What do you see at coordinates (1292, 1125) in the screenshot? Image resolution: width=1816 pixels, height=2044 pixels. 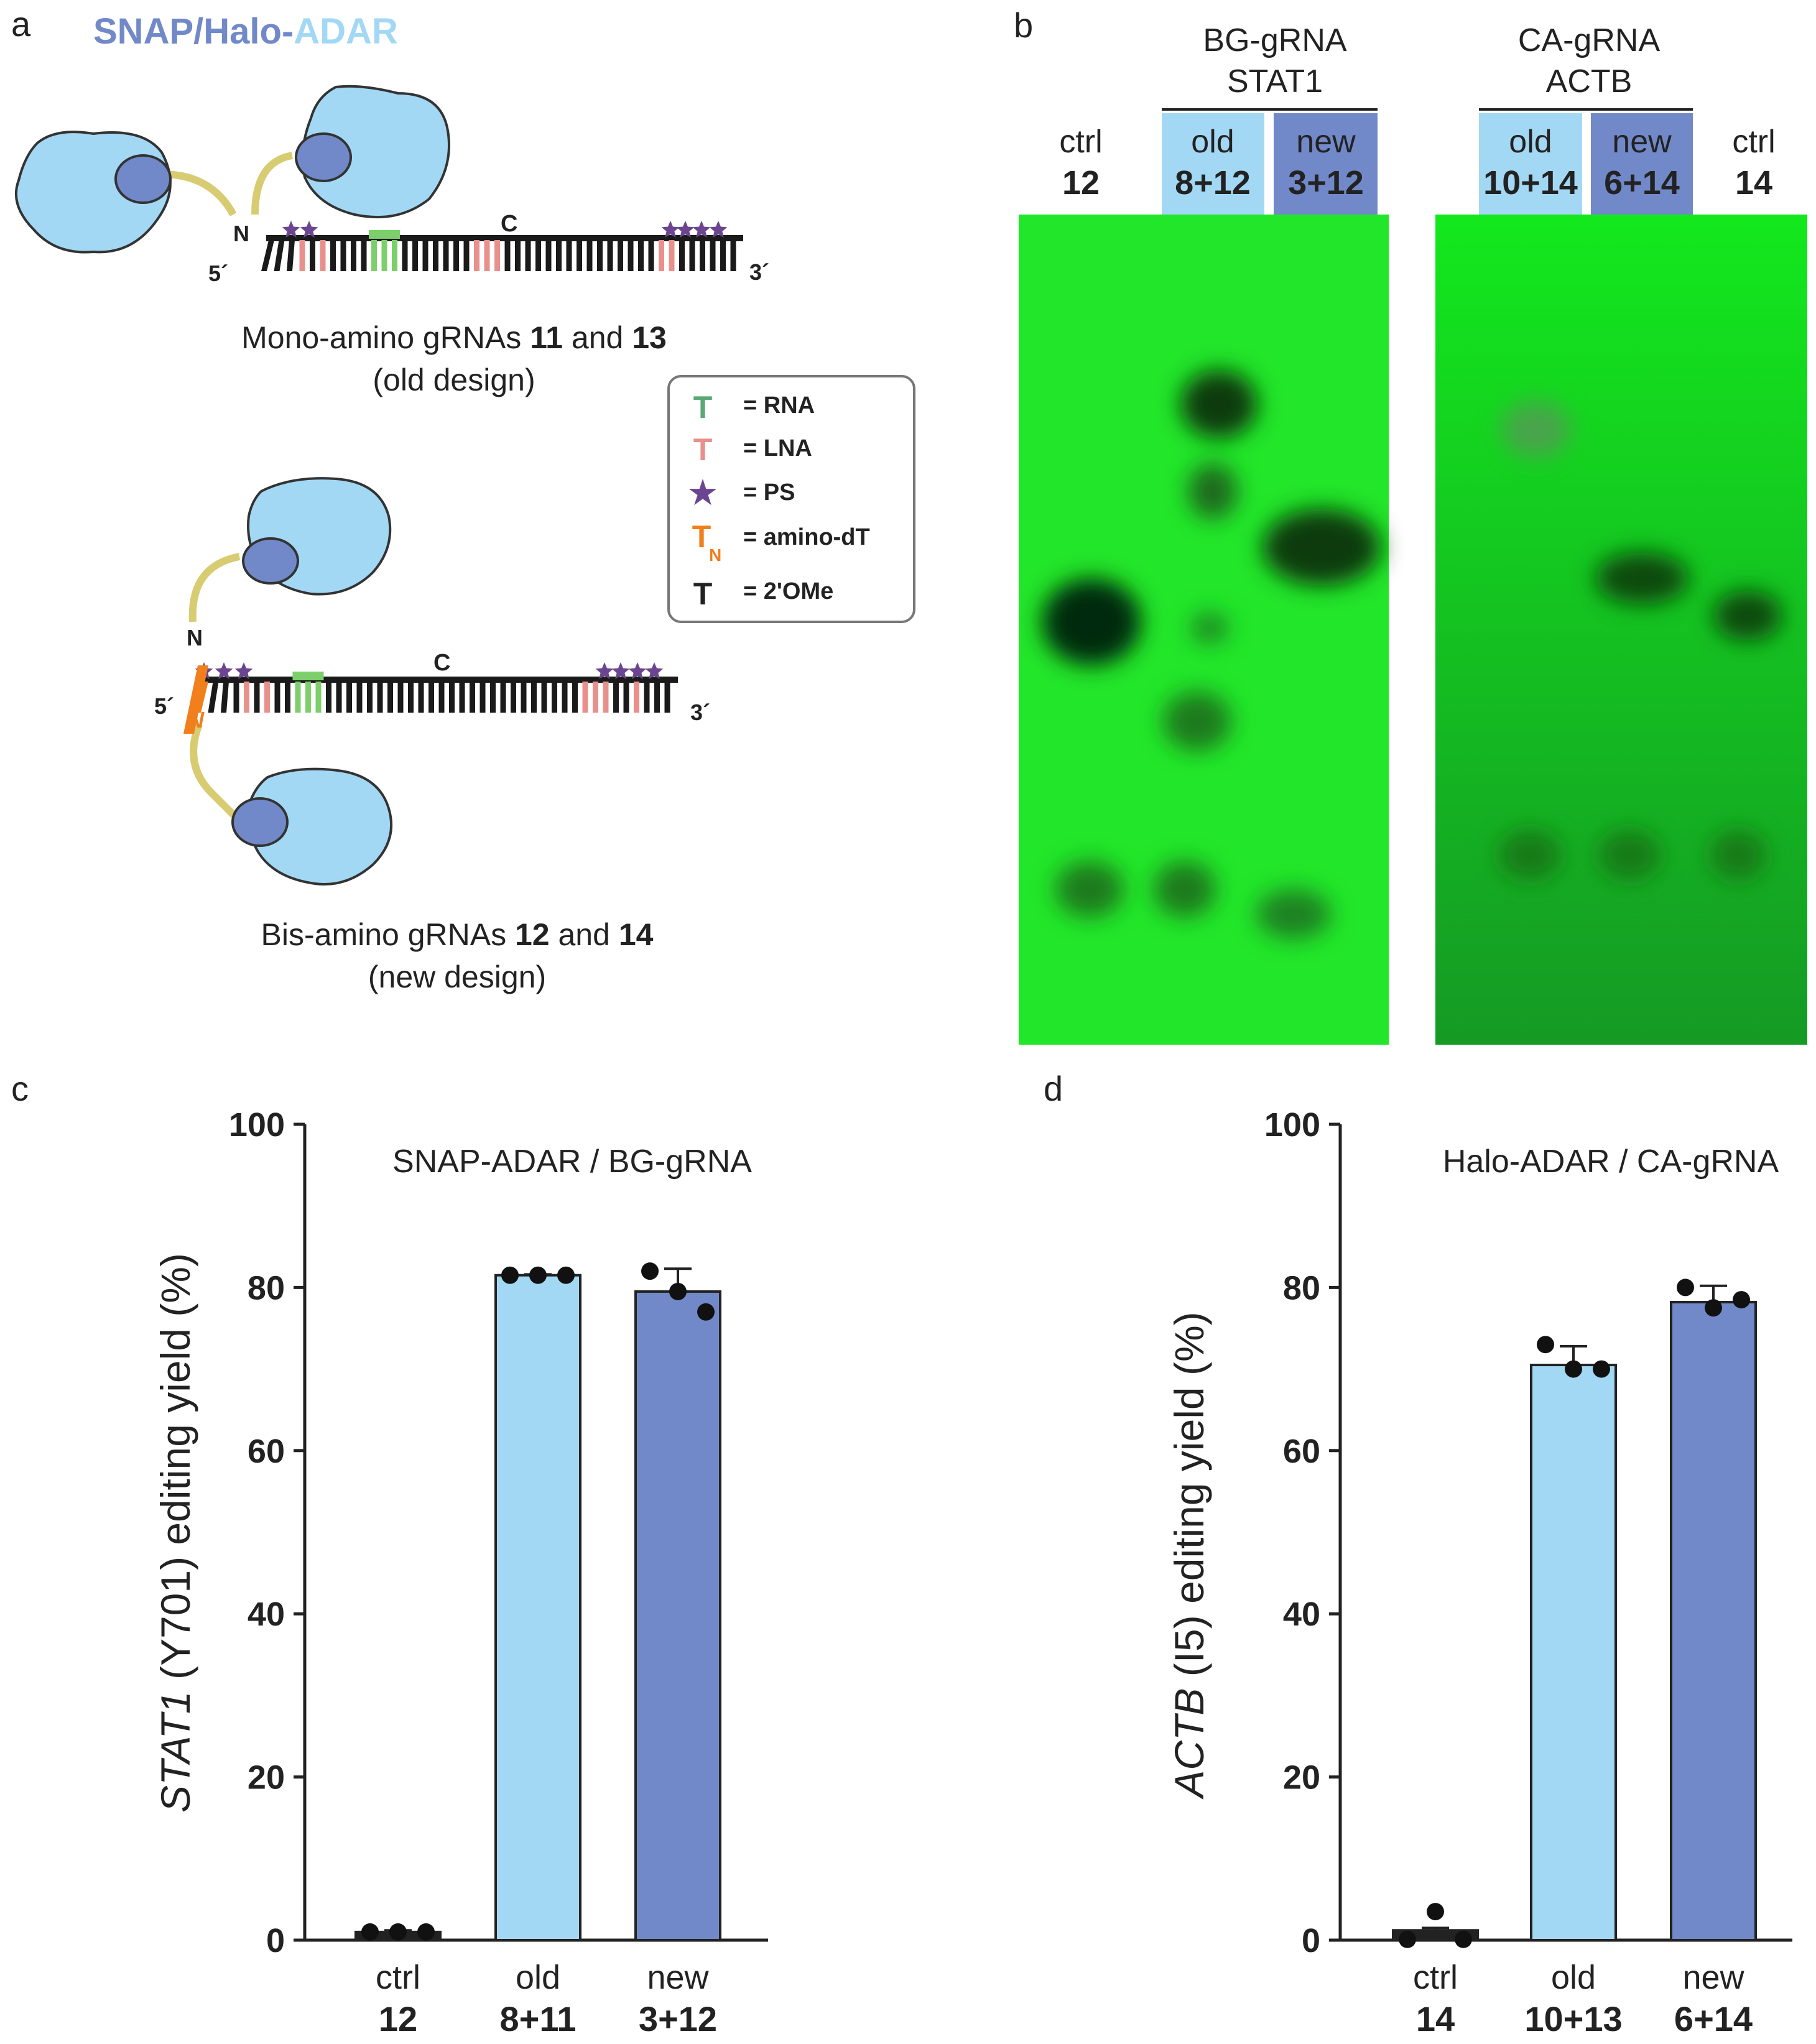 I see `y-tick-label: 100` at bounding box center [1292, 1125].